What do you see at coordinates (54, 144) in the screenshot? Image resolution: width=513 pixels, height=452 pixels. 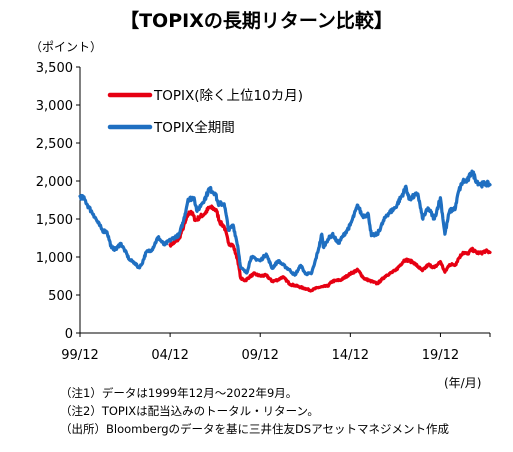 I see `y-tick-label: 2,500` at bounding box center [54, 144].